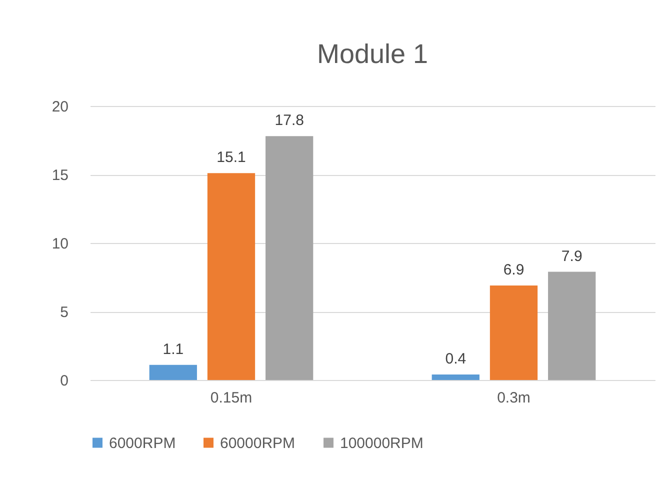 This screenshot has width=672, height=499. What do you see at coordinates (289, 121) in the screenshot?
I see `data-label: 17.8` at bounding box center [289, 121].